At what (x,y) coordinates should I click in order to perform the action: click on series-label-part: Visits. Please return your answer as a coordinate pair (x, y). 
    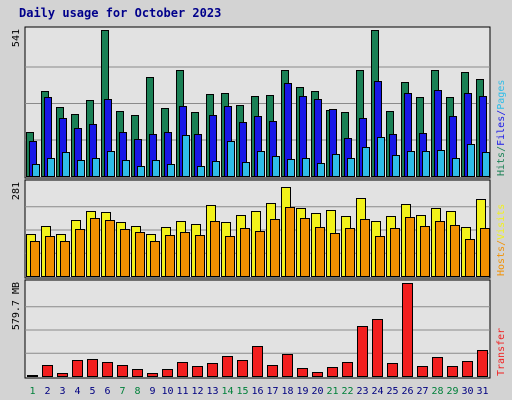
    Looking at the image, I should click on (501, 222).